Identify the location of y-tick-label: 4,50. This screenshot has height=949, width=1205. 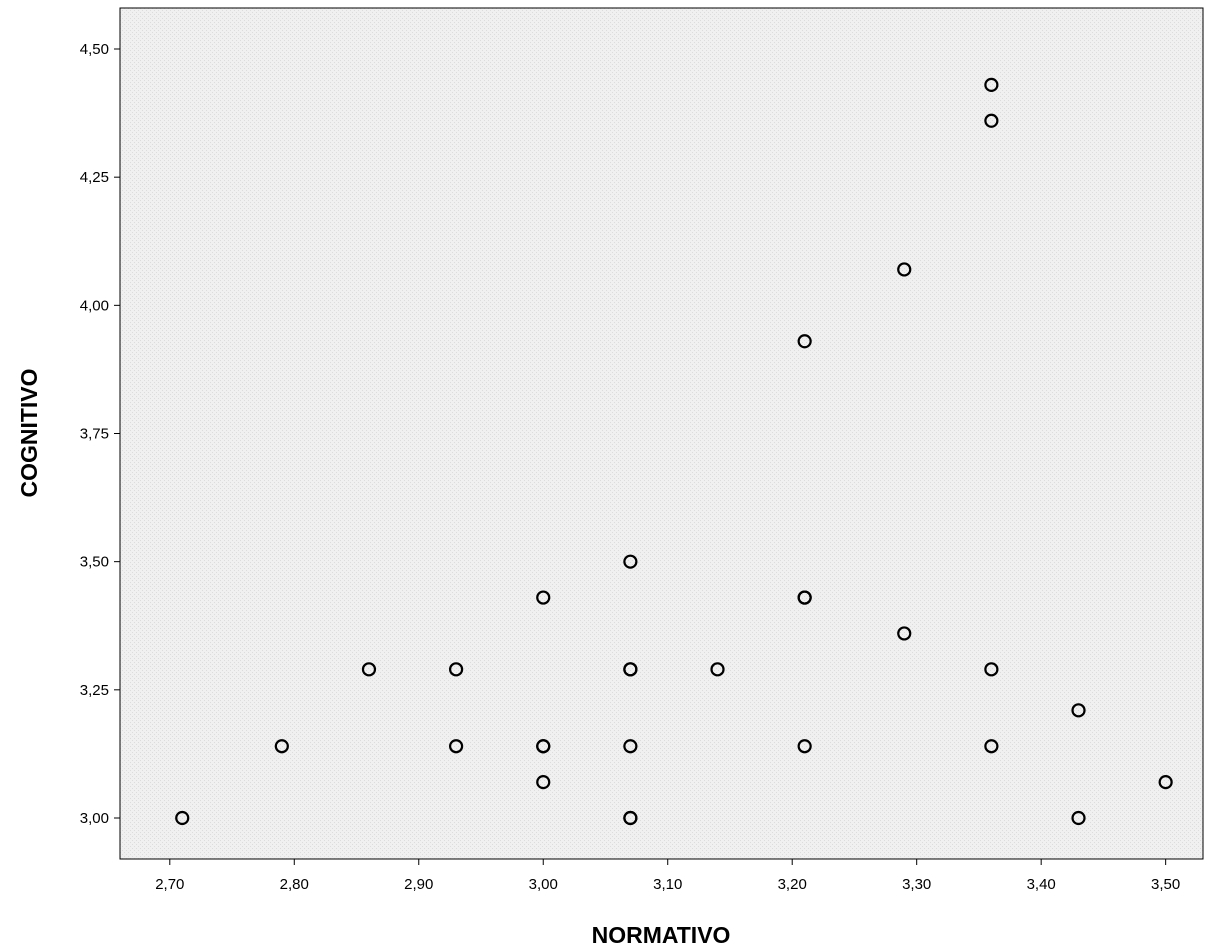
(94, 49).